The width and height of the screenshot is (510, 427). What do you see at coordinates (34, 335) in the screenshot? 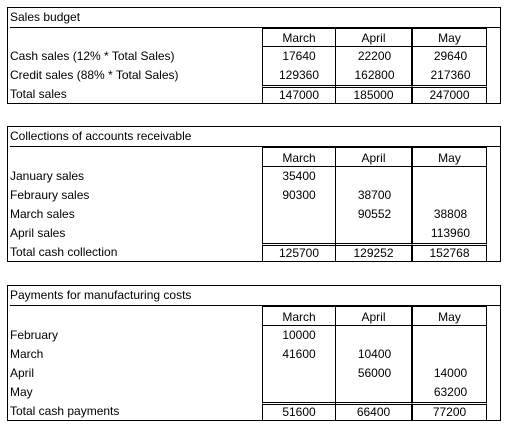
I see `row-label: February` at bounding box center [34, 335].